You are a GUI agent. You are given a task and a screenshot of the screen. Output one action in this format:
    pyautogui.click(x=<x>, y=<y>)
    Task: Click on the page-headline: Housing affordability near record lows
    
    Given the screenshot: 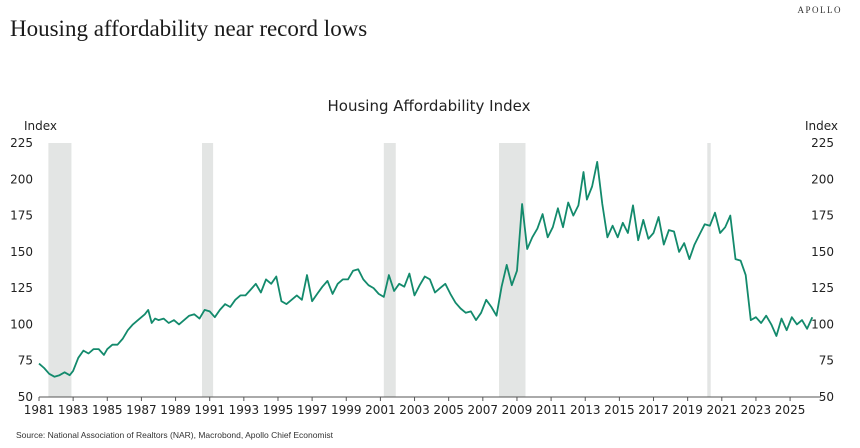 What is the action you would take?
    pyautogui.click(x=189, y=28)
    